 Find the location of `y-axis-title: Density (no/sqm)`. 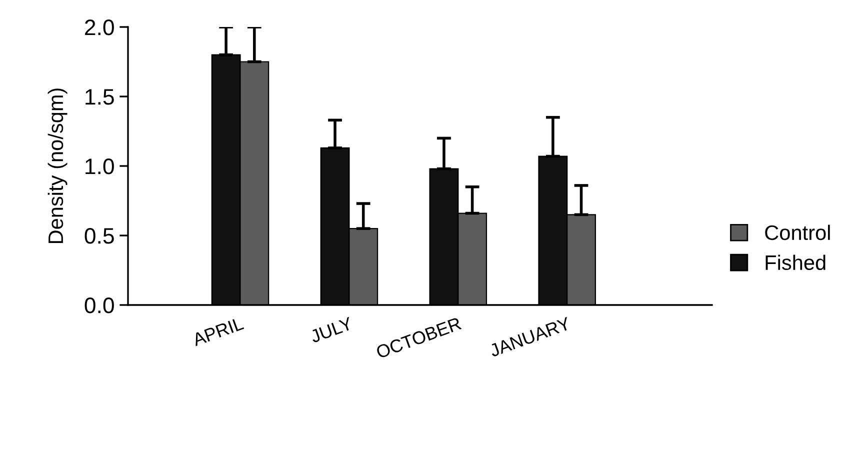

y-axis-title: Density (no/sqm) is located at coordinates (58, 166).